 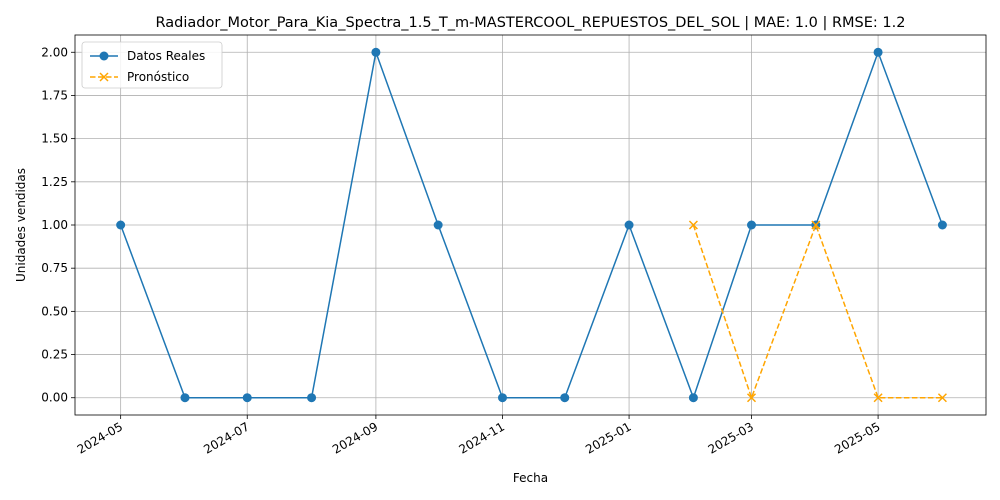 What do you see at coordinates (530, 478) in the screenshot?
I see `x-axis-label: Fecha` at bounding box center [530, 478].